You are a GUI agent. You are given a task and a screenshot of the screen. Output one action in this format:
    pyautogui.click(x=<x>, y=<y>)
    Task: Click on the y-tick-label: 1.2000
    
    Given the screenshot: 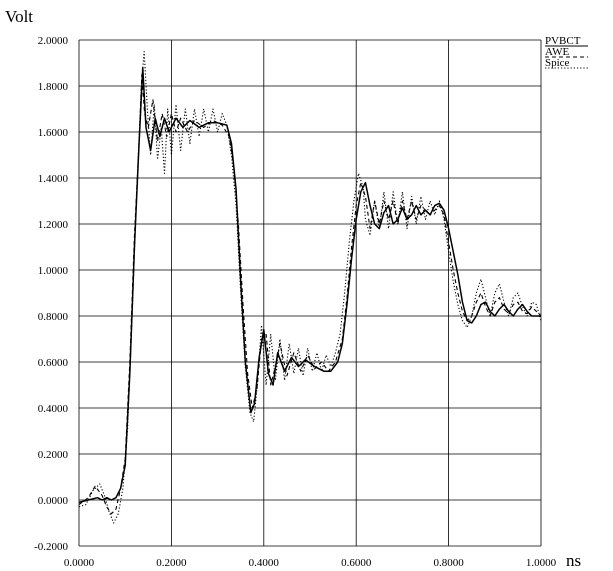 What is the action you would take?
    pyautogui.click(x=53, y=225)
    